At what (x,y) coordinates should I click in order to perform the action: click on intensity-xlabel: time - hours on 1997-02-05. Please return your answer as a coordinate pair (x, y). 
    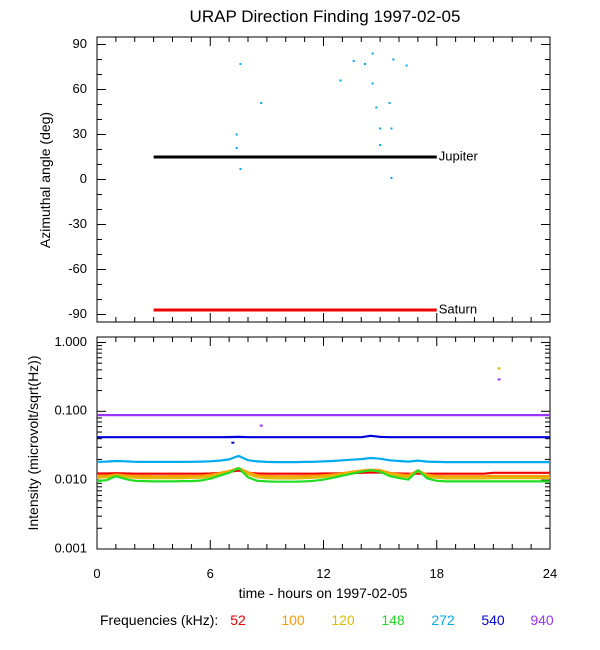
    Looking at the image, I should click on (323, 593).